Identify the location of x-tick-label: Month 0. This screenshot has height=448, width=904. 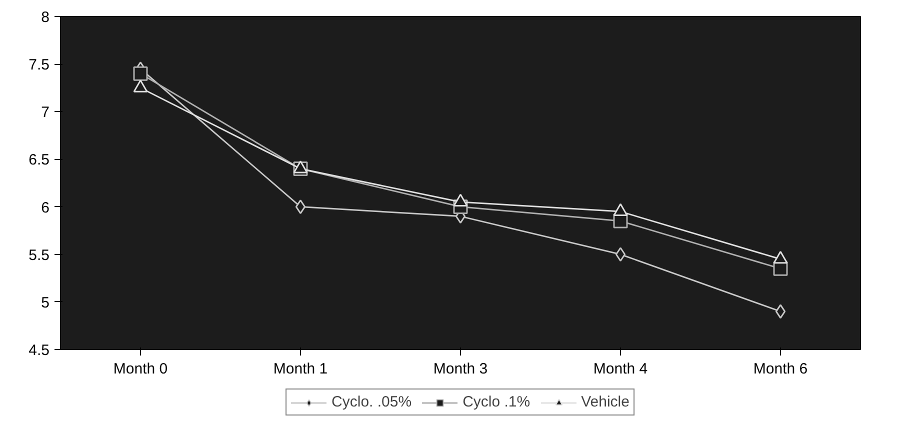
(140, 369).